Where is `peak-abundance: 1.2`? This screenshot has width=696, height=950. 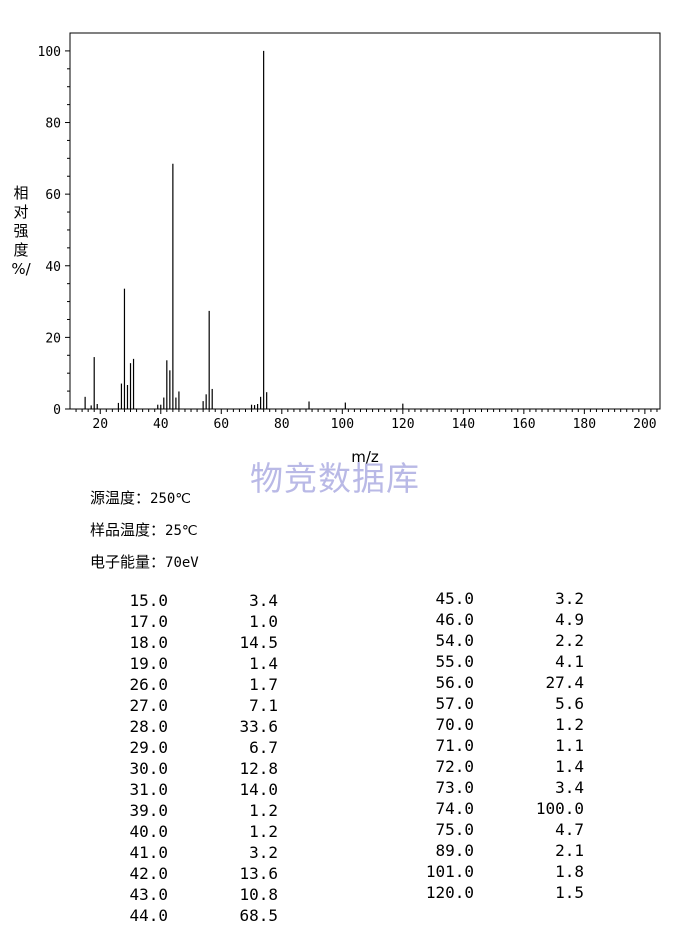
peak-abundance: 1.2 is located at coordinates (263, 831).